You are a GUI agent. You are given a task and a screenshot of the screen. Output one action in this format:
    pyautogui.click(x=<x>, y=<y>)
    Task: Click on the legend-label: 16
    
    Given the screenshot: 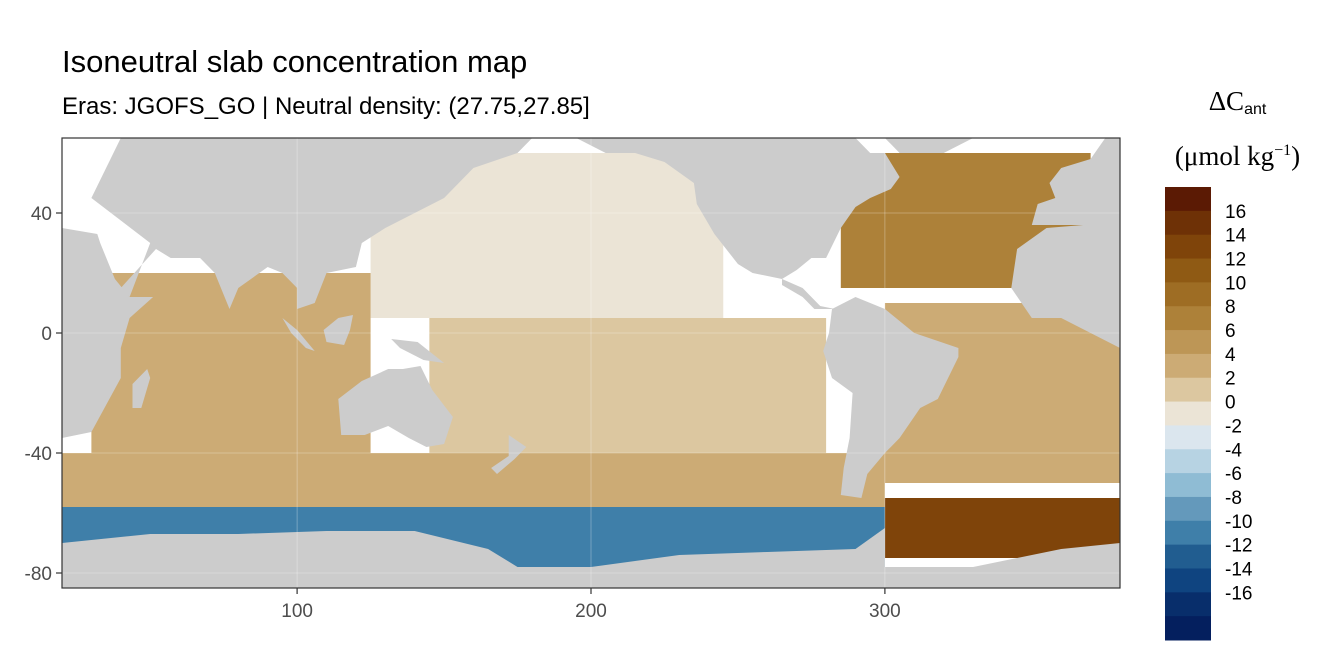 What is the action you would take?
    pyautogui.click(x=1235, y=212)
    